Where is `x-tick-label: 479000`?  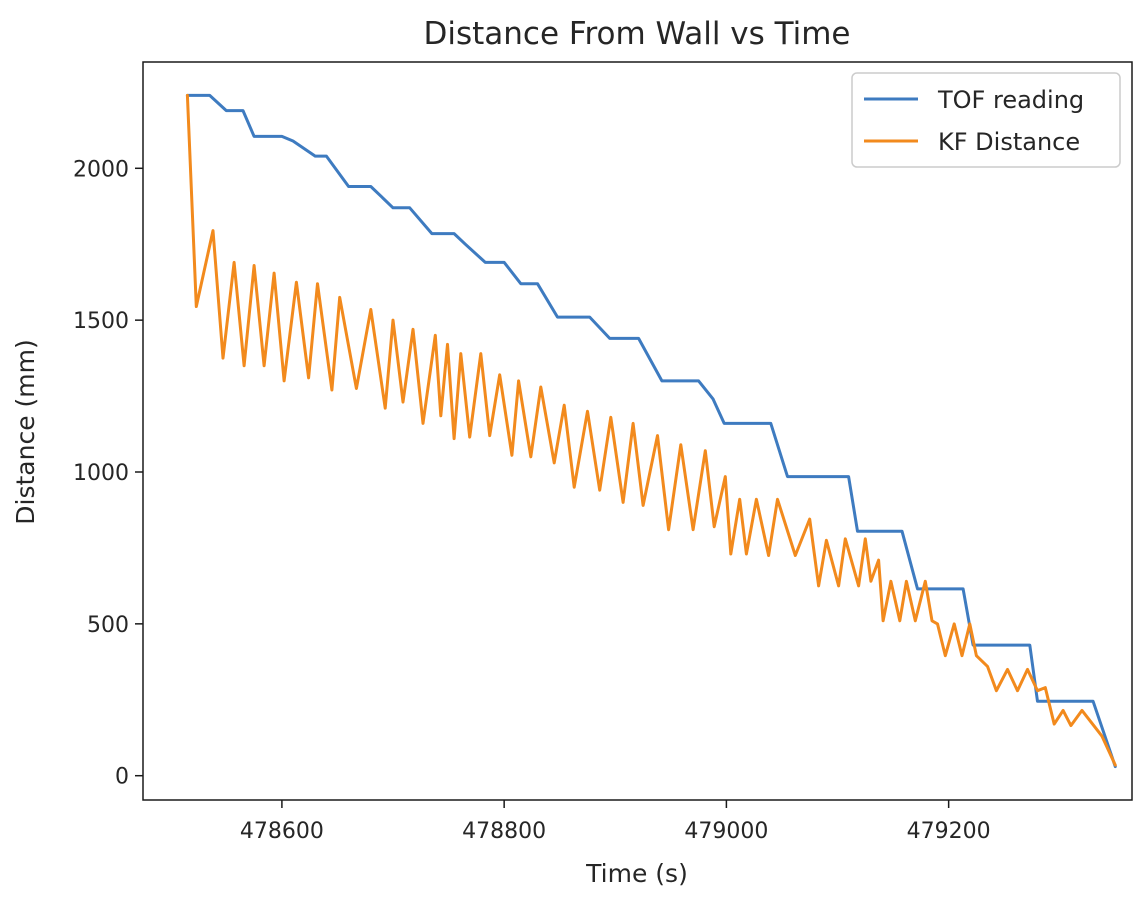
x-tick-label: 479000 is located at coordinates (726, 831).